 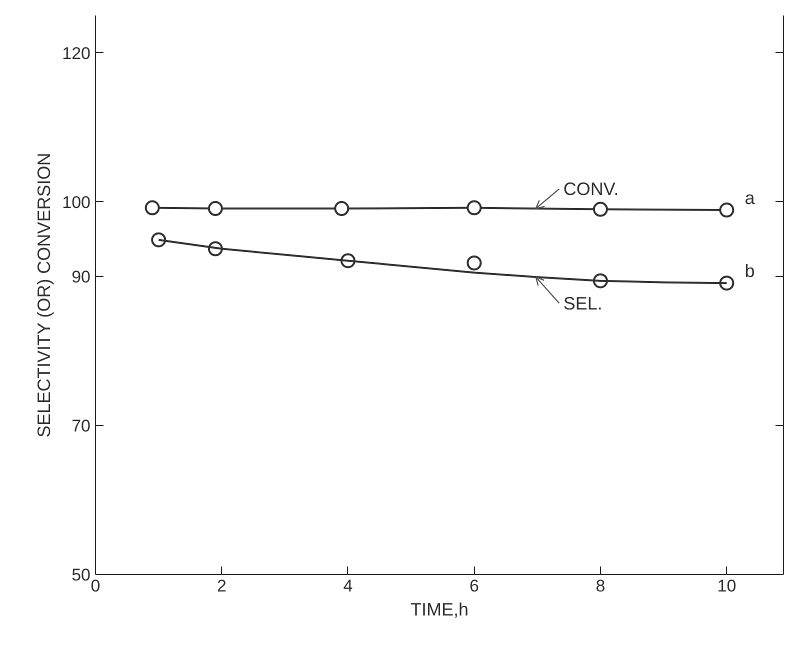 I want to click on annotation: a, so click(x=750, y=198).